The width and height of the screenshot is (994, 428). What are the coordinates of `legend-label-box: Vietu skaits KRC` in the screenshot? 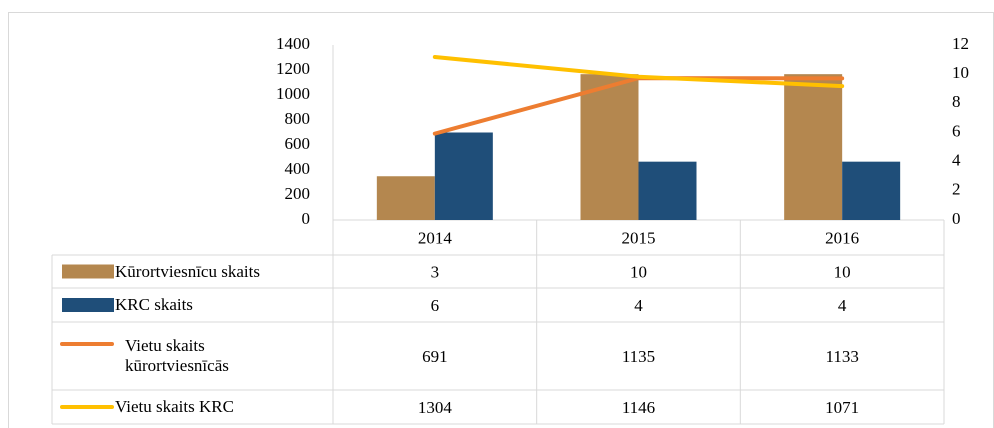 It's located at (174, 406).